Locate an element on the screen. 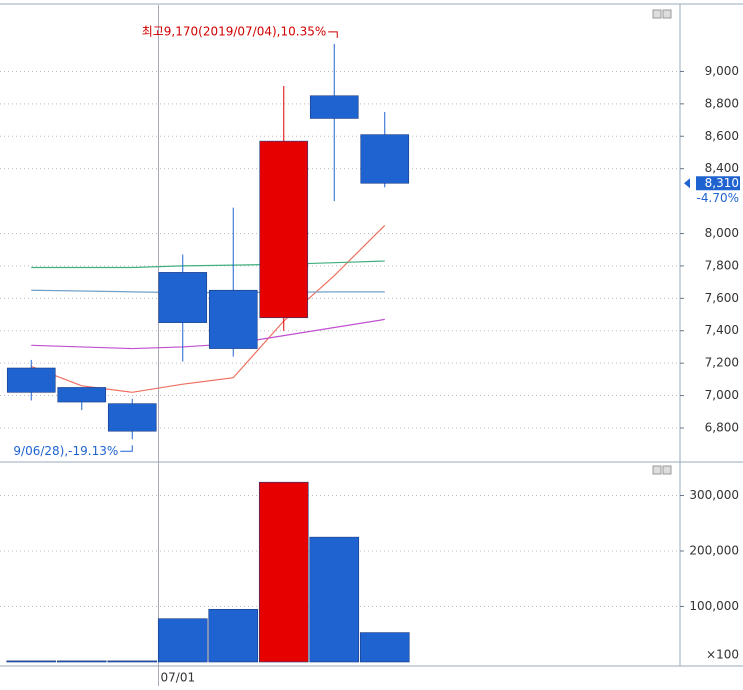 The height and width of the screenshot is (690, 743). price-tag is located at coordinates (718, 183).